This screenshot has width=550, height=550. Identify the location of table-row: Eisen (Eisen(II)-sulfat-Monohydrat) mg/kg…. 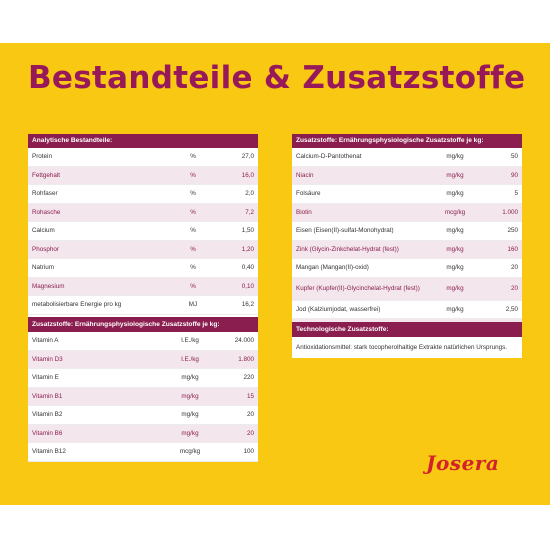
(407, 231).